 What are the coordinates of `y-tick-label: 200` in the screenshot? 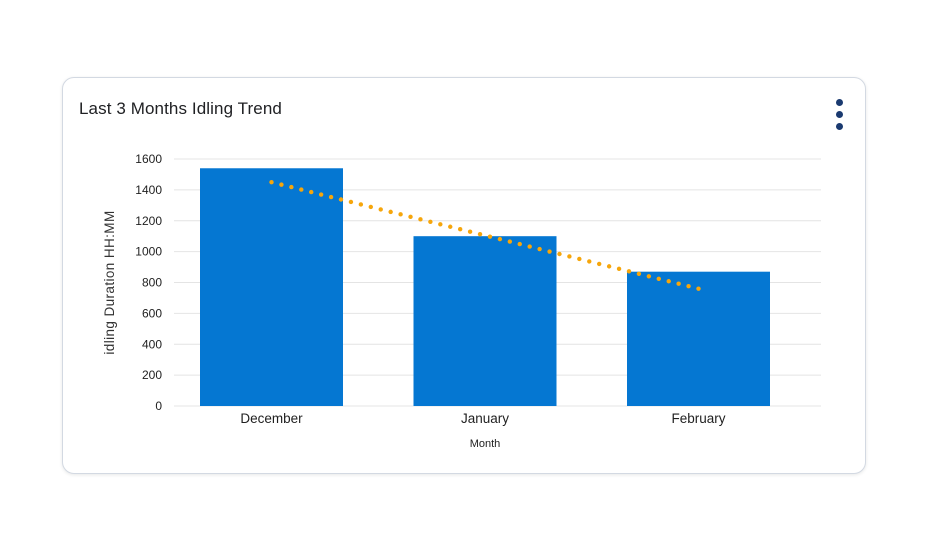 It's located at (152, 375).